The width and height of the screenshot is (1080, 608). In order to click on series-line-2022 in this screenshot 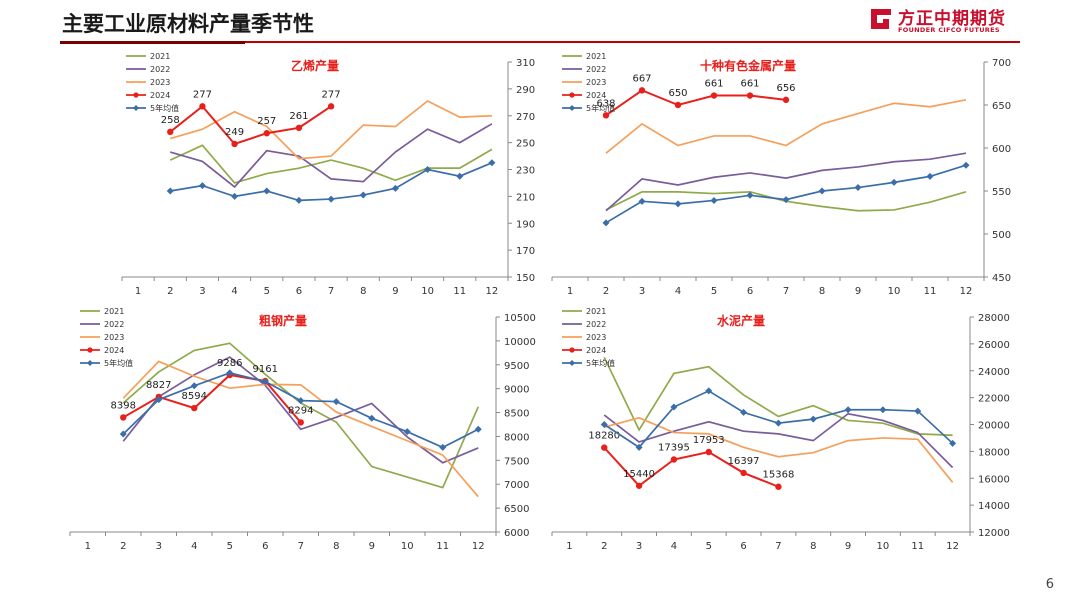, I will do `click(778, 440)`.